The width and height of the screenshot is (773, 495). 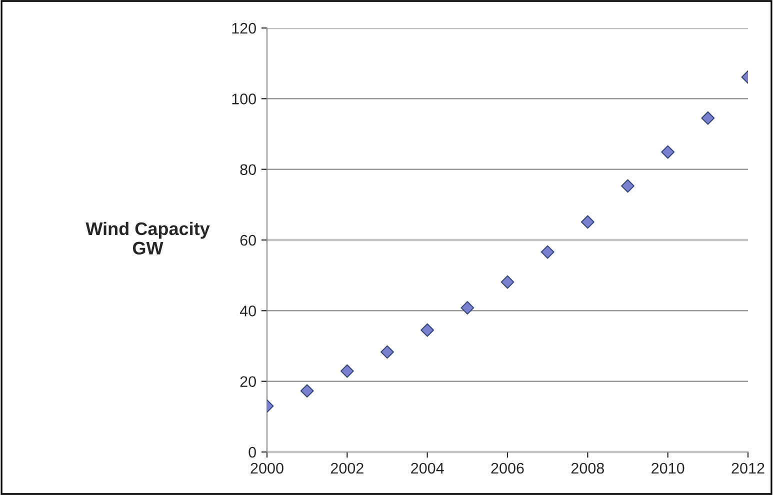 I want to click on y-axis-title: Wind Capacity GW, so click(x=148, y=238).